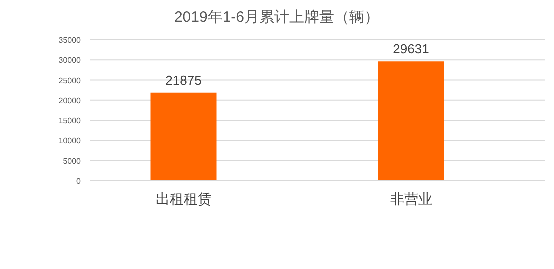 The height and width of the screenshot is (269, 554). Describe the element at coordinates (277, 17) in the screenshot. I see `chart-title: 2019年1-6月累计上牌量（辆）` at that location.